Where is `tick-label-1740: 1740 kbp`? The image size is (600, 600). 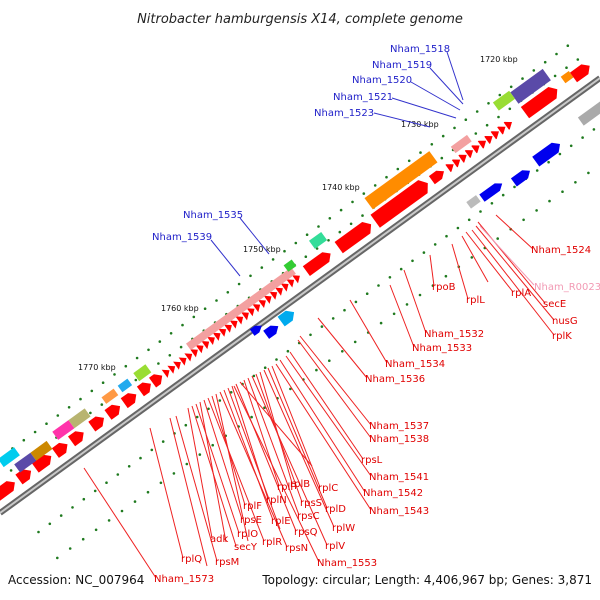
tick-label-1740: 1740 kbp is located at coordinates (341, 187).